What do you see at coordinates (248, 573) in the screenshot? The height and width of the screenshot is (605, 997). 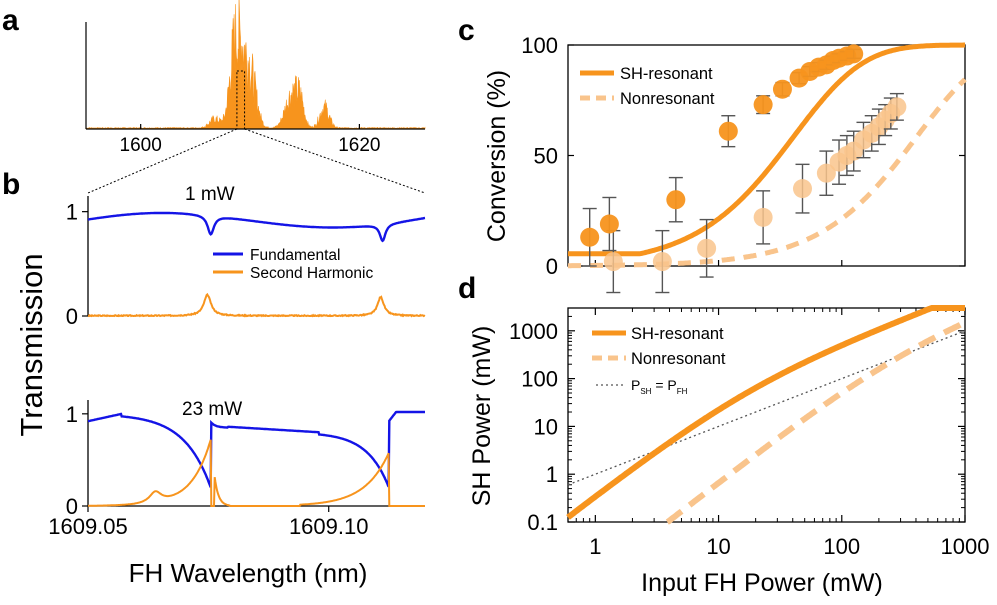 I see `panel-b-x-label: FH Wavelength (nm)` at bounding box center [248, 573].